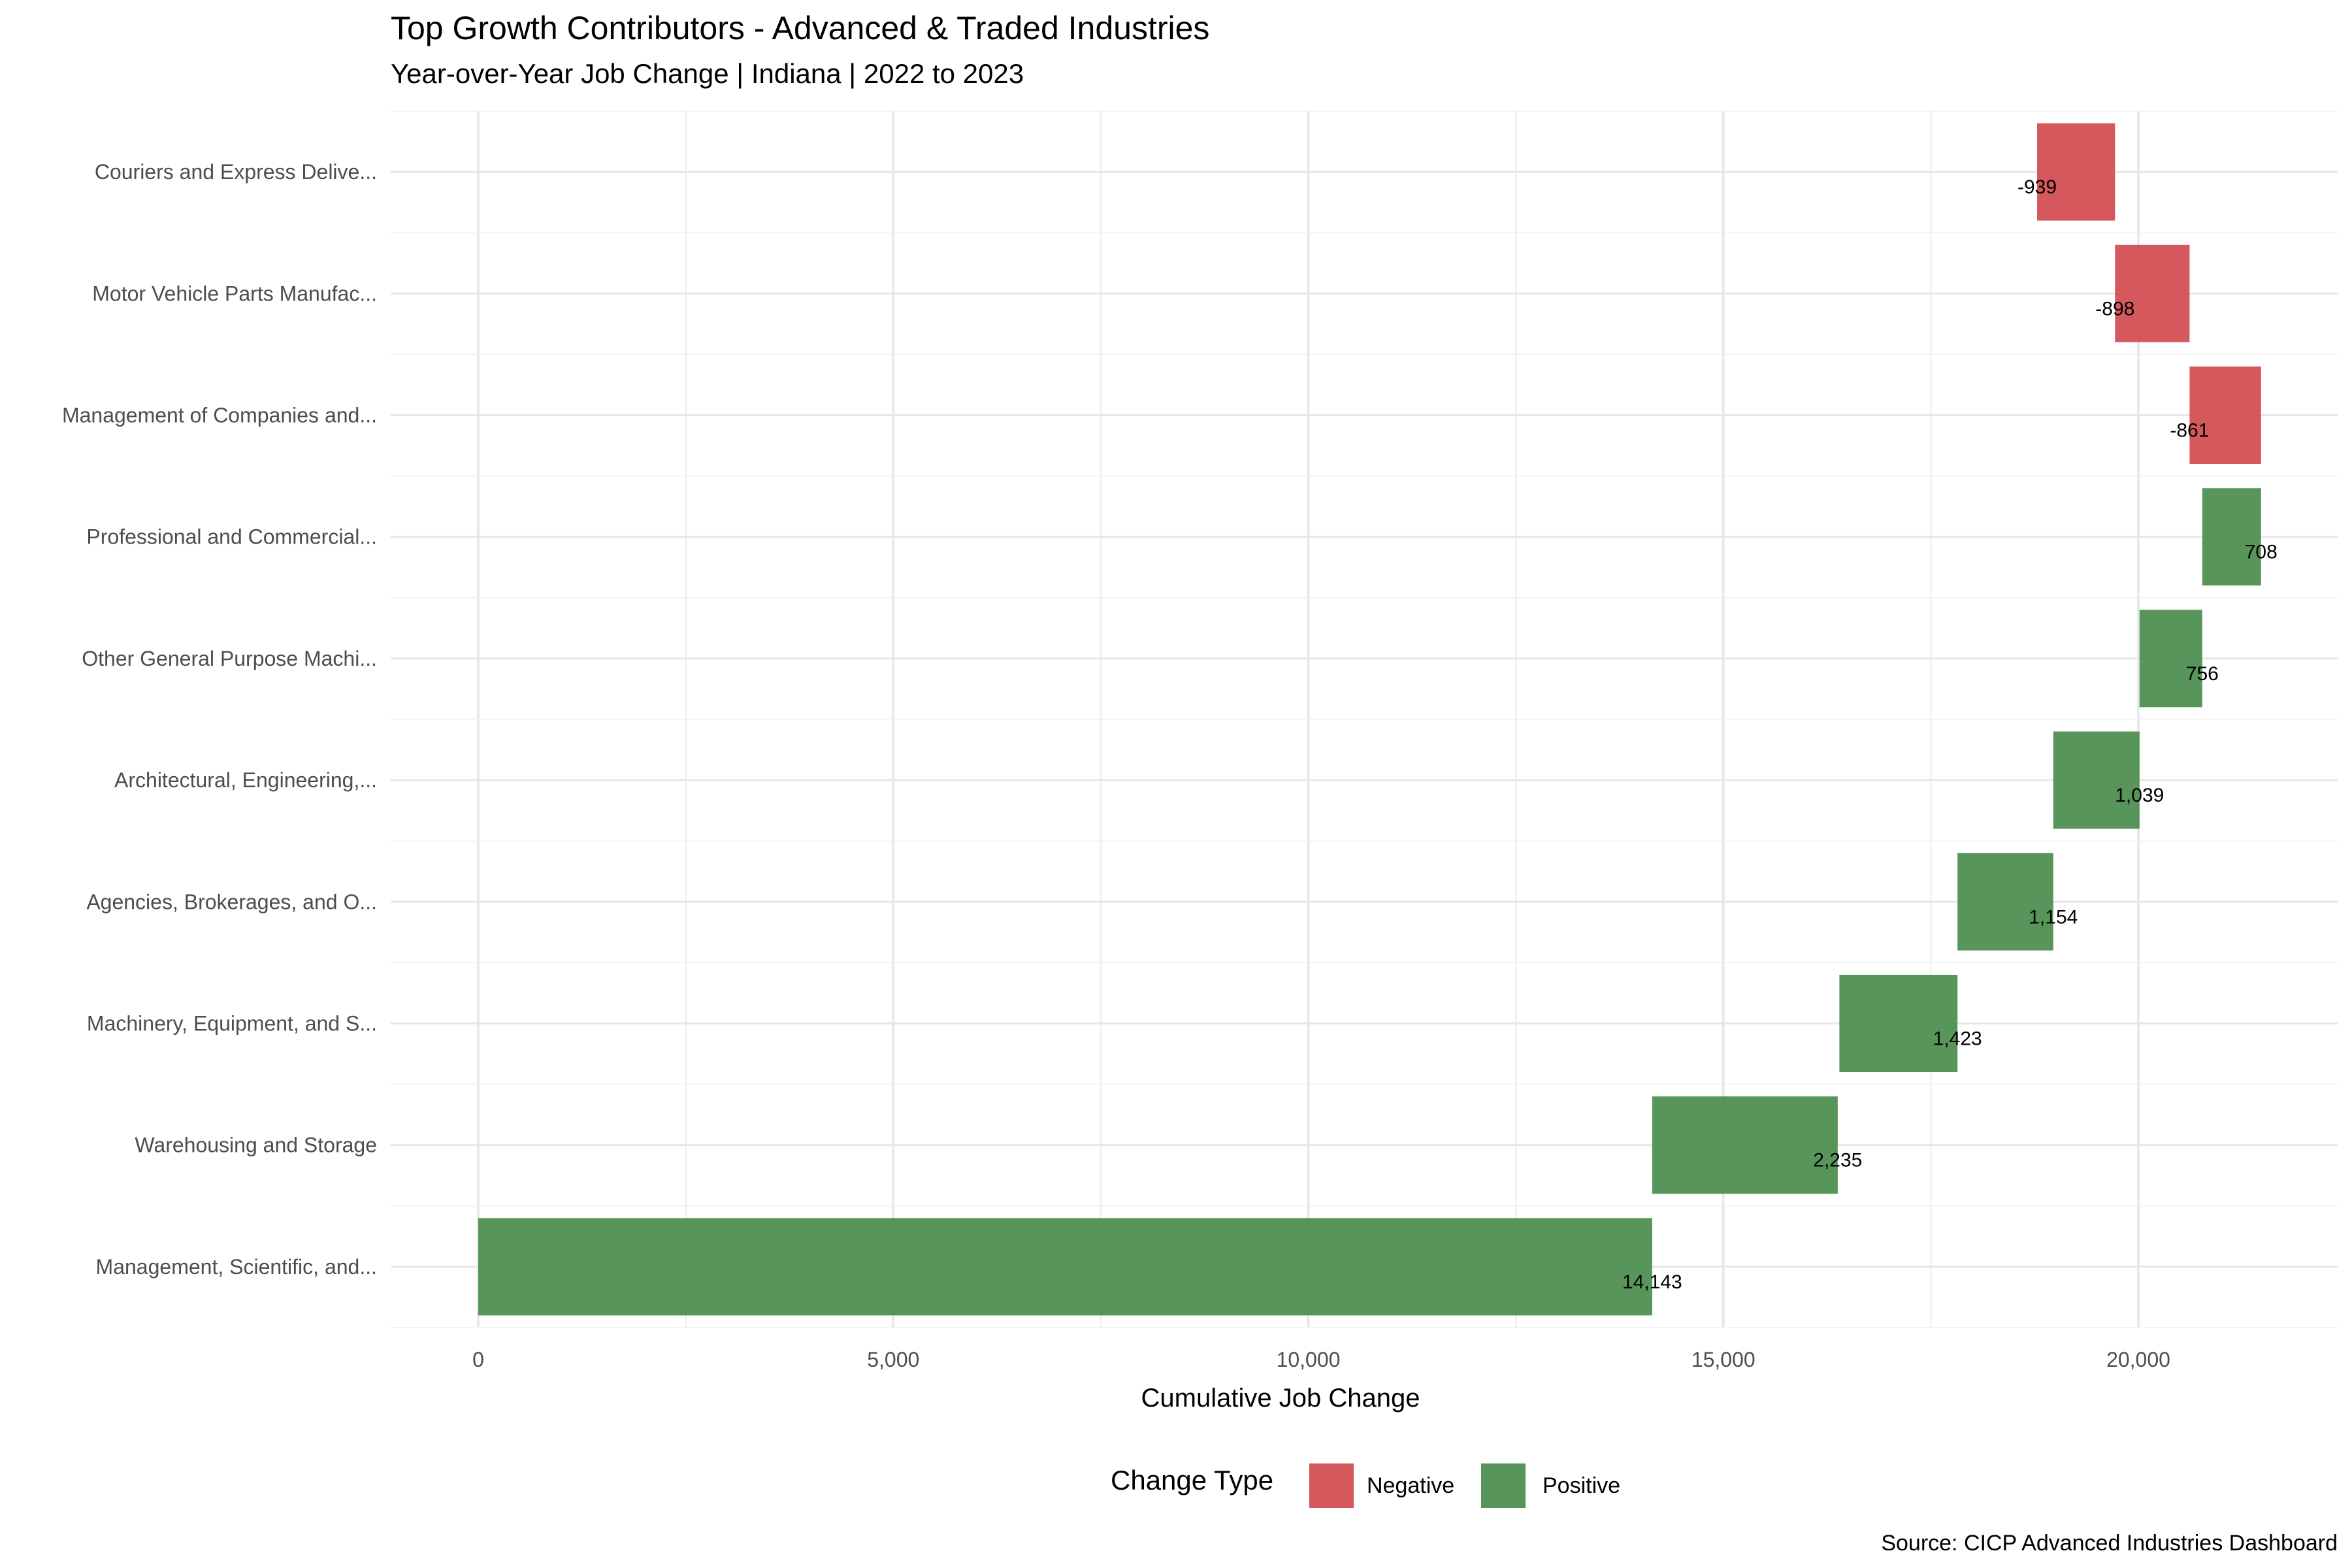  What do you see at coordinates (1581, 1485) in the screenshot?
I see `legend-label-positive: Positive` at bounding box center [1581, 1485].